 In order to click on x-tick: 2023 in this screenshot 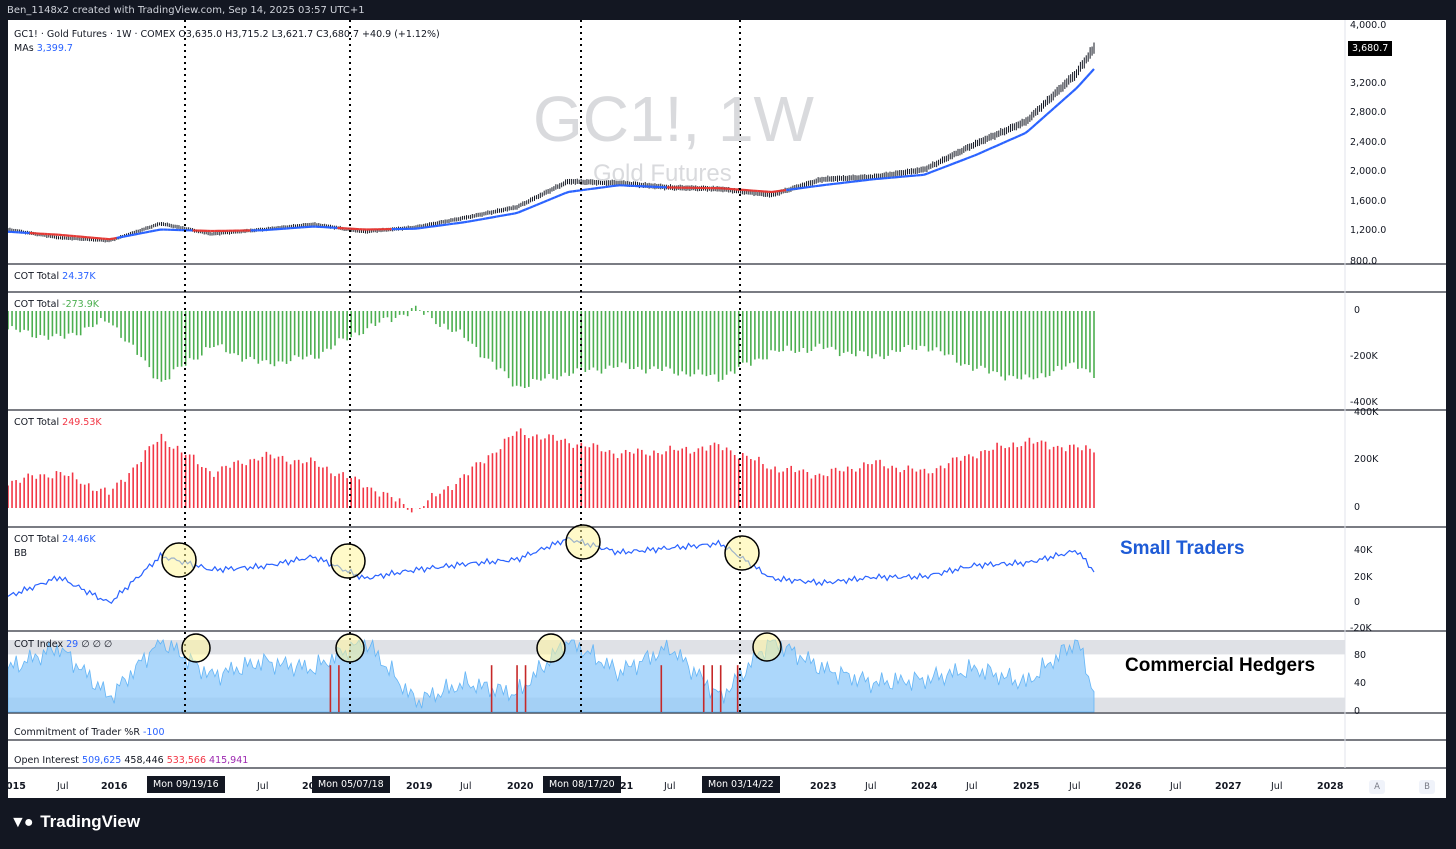, I will do `click(823, 786)`.